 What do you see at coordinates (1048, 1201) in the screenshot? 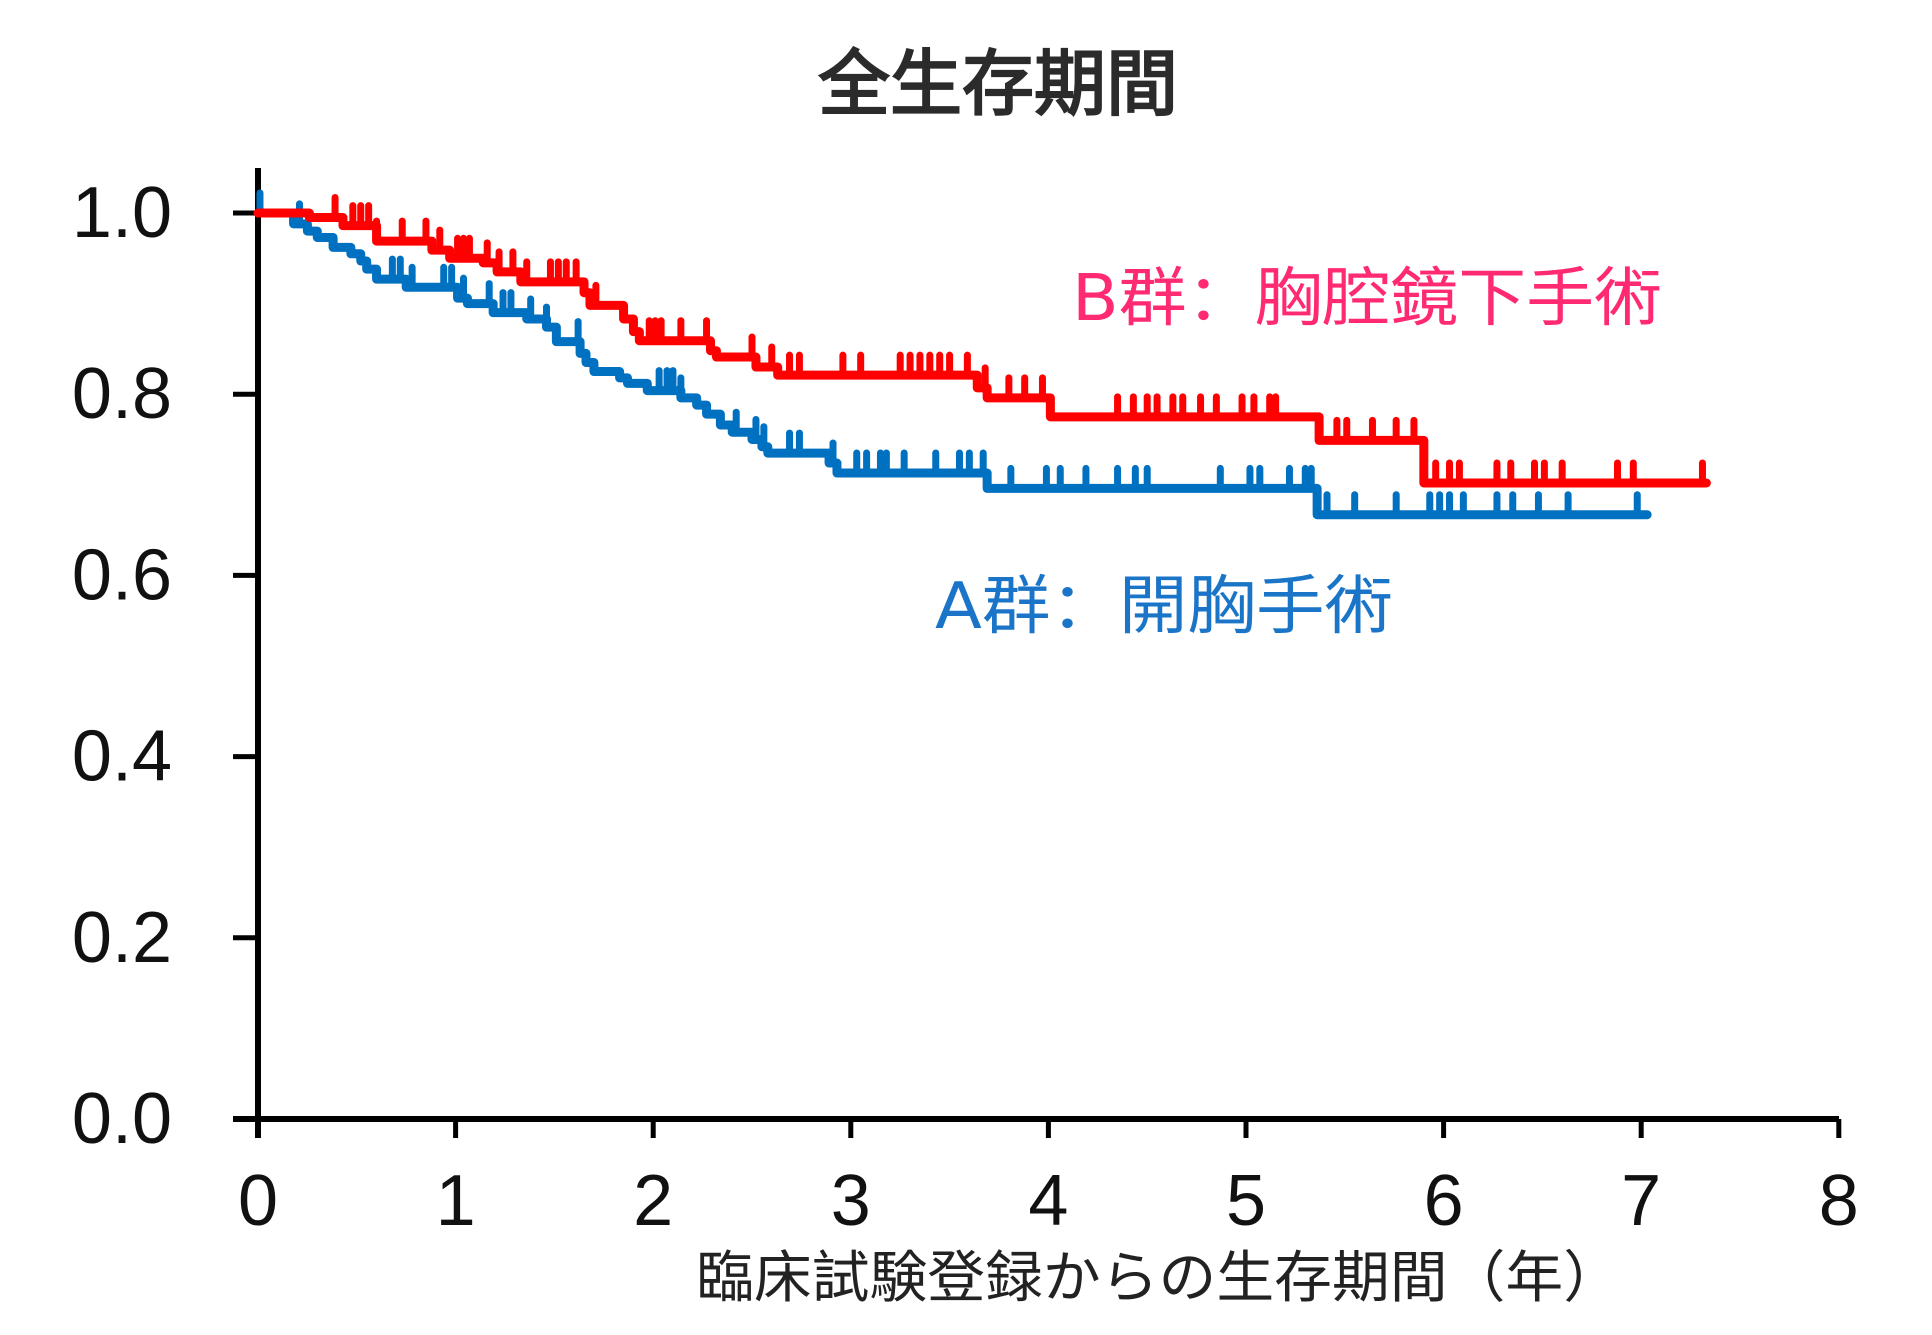
I see `x-tick-label: 4` at bounding box center [1048, 1201].